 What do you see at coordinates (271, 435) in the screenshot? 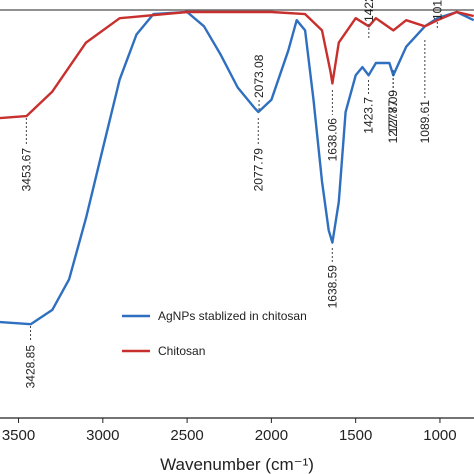
I see `x-tick-label: 2000` at bounding box center [271, 435].